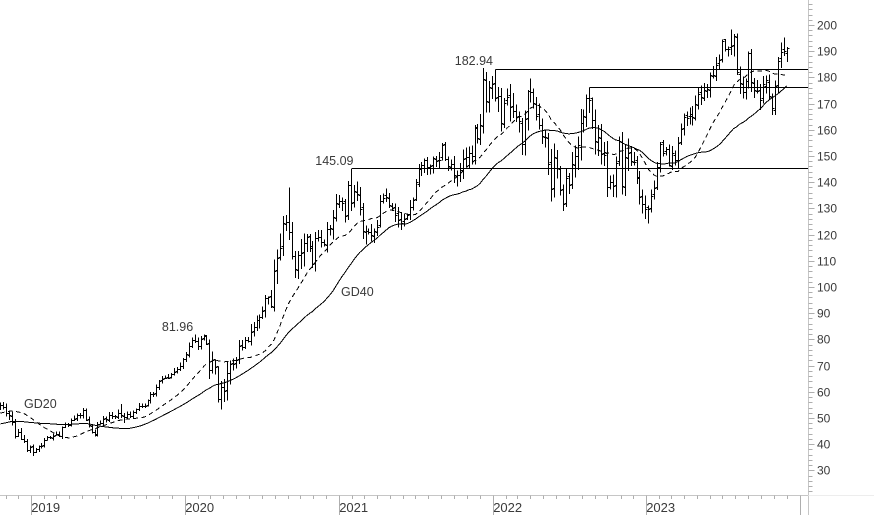  I want to click on svg-text: 70, so click(824, 366).